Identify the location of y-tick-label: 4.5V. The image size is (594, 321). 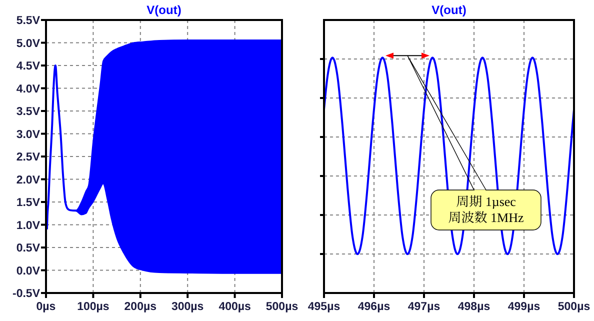
(28, 66).